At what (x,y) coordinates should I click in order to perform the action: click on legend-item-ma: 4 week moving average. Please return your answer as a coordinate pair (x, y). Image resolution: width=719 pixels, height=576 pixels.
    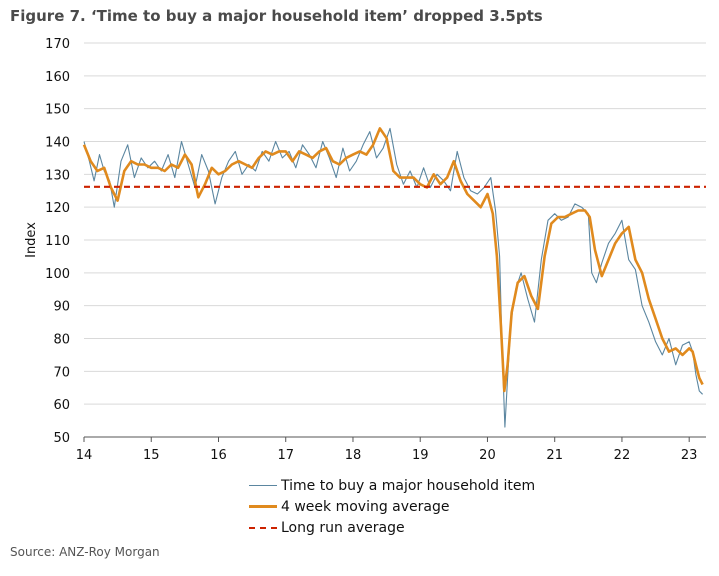
    Looking at the image, I should click on (392, 506).